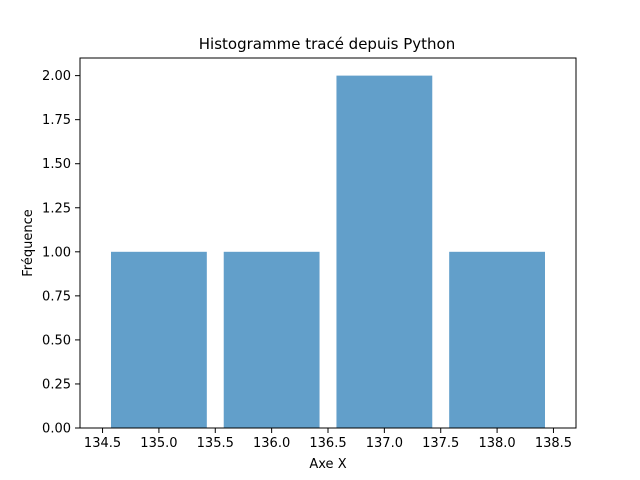  I want to click on y-tick-label: 1.25, so click(56, 208).